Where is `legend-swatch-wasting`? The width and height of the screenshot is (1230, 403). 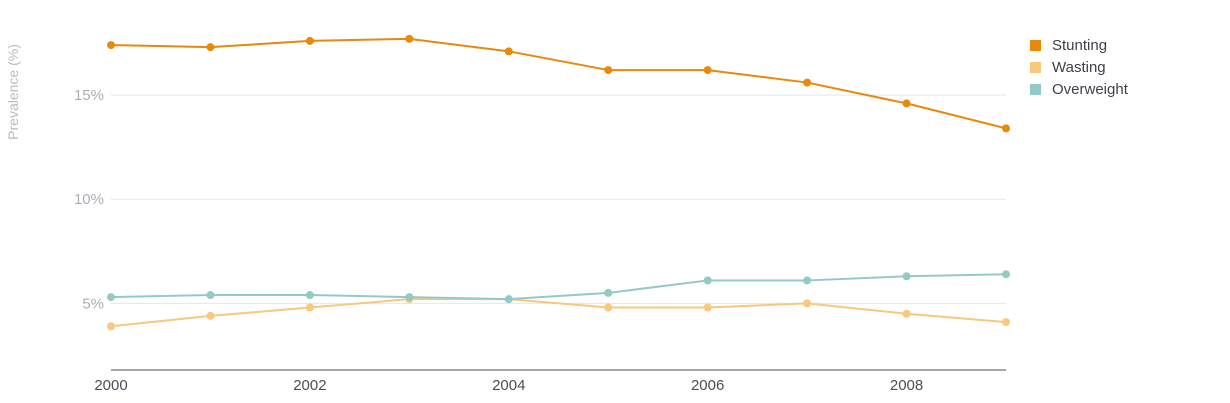
legend-swatch-wasting is located at coordinates (1035, 67).